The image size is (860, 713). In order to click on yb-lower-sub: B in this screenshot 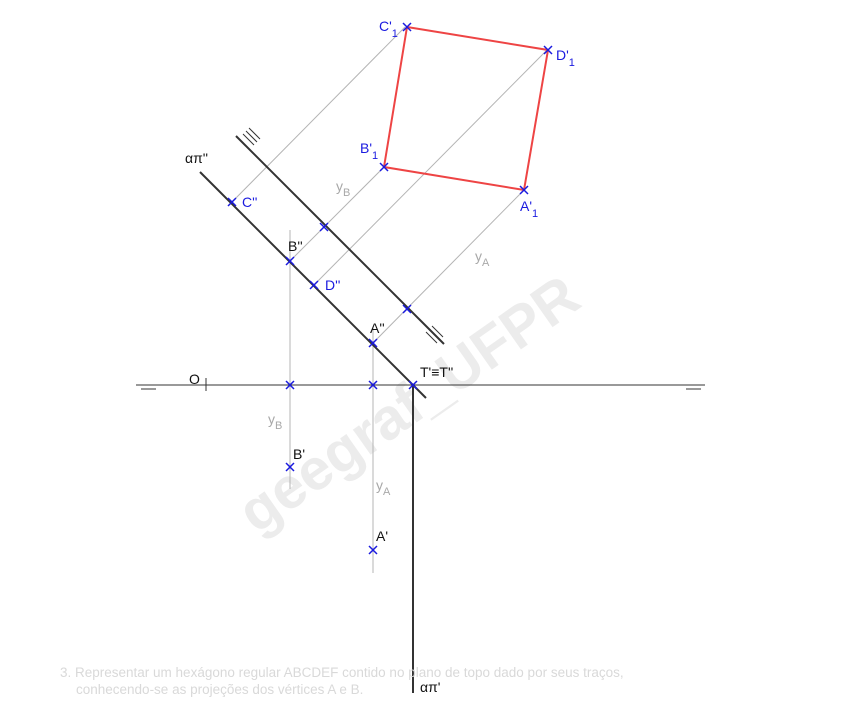, I will do `click(278, 426)`.